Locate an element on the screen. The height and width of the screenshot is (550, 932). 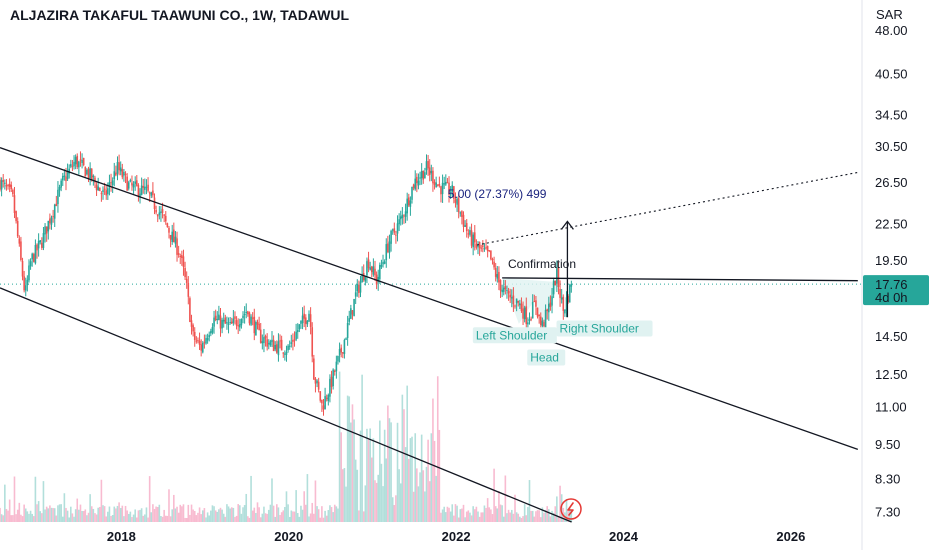
x-axis: 2018 2020 2022 2024 2026 is located at coordinates (456, 536).